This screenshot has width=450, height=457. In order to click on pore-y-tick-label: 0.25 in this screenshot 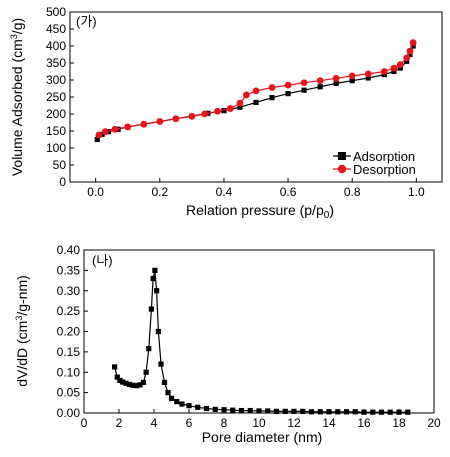, I will do `click(69, 311)`.